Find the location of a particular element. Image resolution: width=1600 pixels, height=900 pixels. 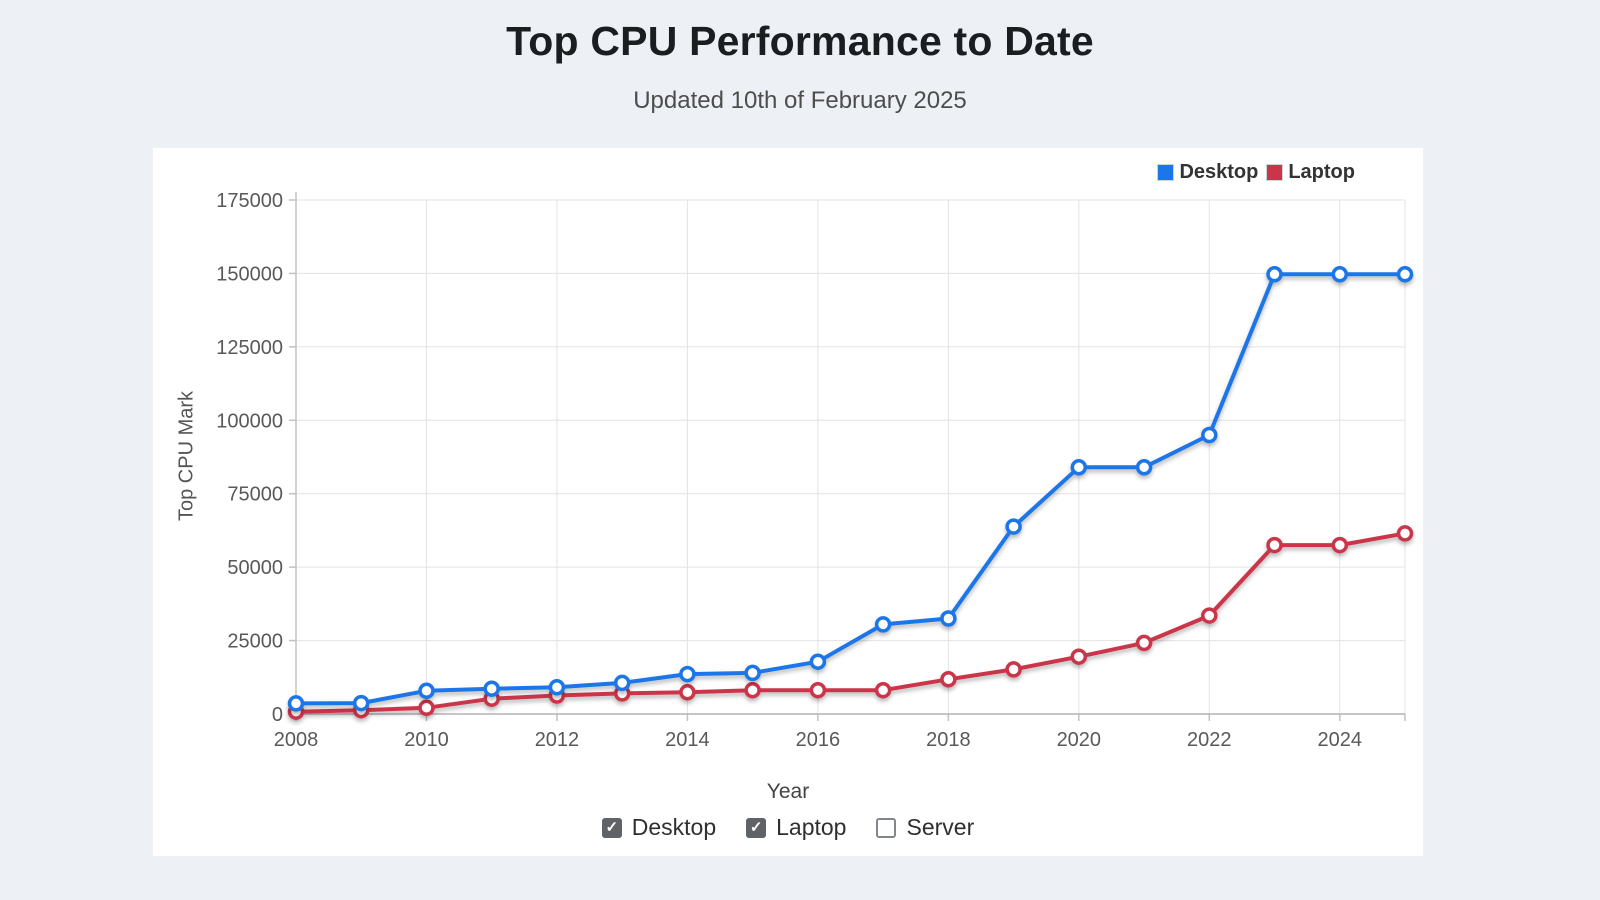

x-tick-label-2020: 2020 is located at coordinates (1079, 740).